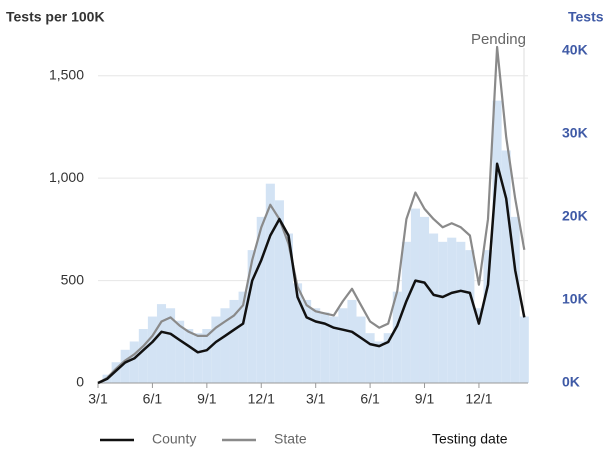 The height and width of the screenshot is (450, 616). Describe the element at coordinates (575, 216) in the screenshot. I see `y2-tick-label: 20K` at that location.